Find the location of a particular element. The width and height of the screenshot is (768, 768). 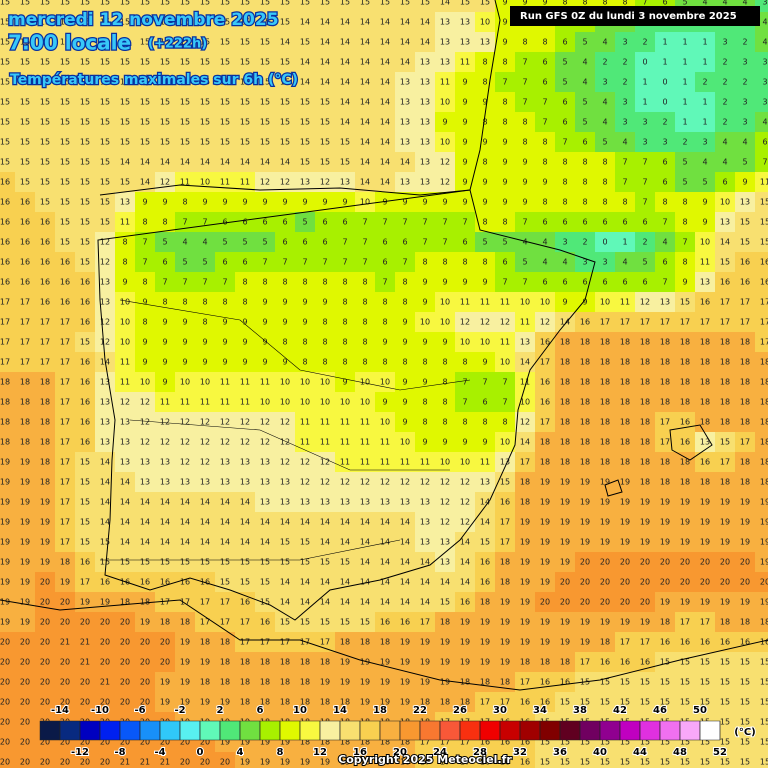

cell-value: 3 is located at coordinates (724, 42).